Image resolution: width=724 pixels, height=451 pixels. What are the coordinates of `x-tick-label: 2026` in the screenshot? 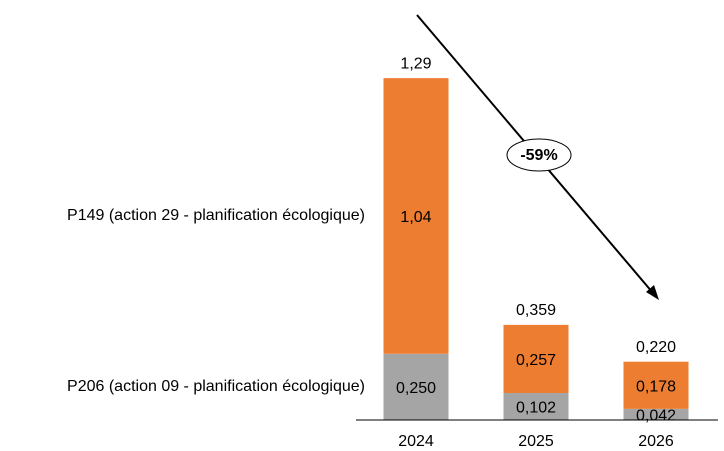 It's located at (656, 441).